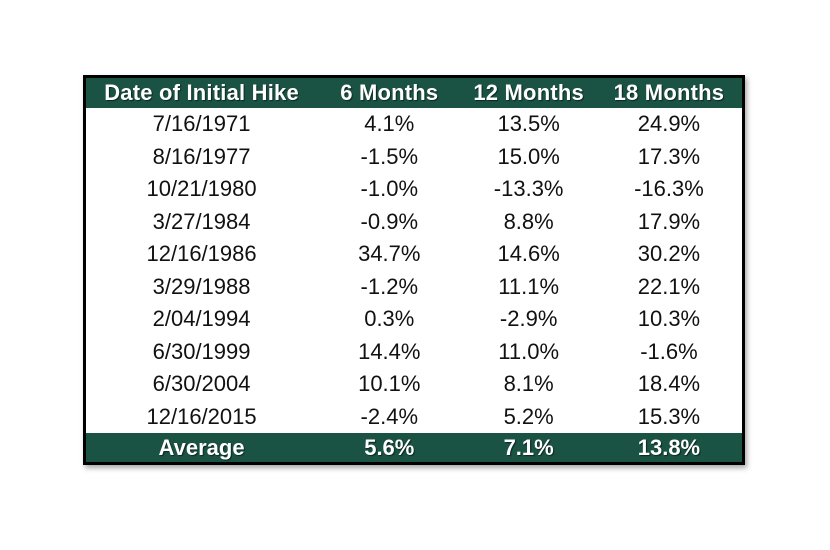  I want to click on return-cell: 13.5%, so click(528, 124).